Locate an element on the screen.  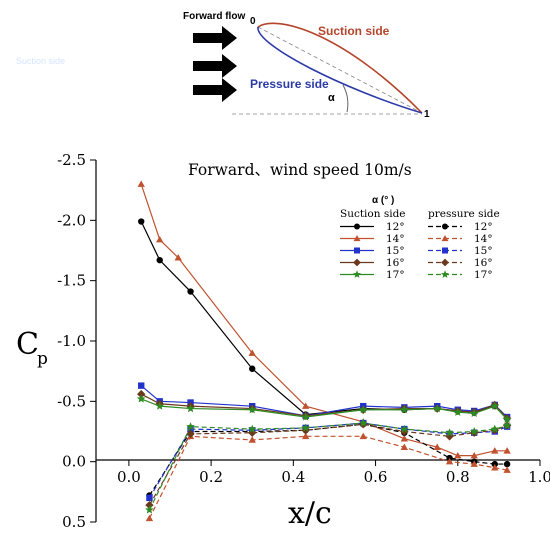
x-axis-label: x/c is located at coordinates (310, 513).